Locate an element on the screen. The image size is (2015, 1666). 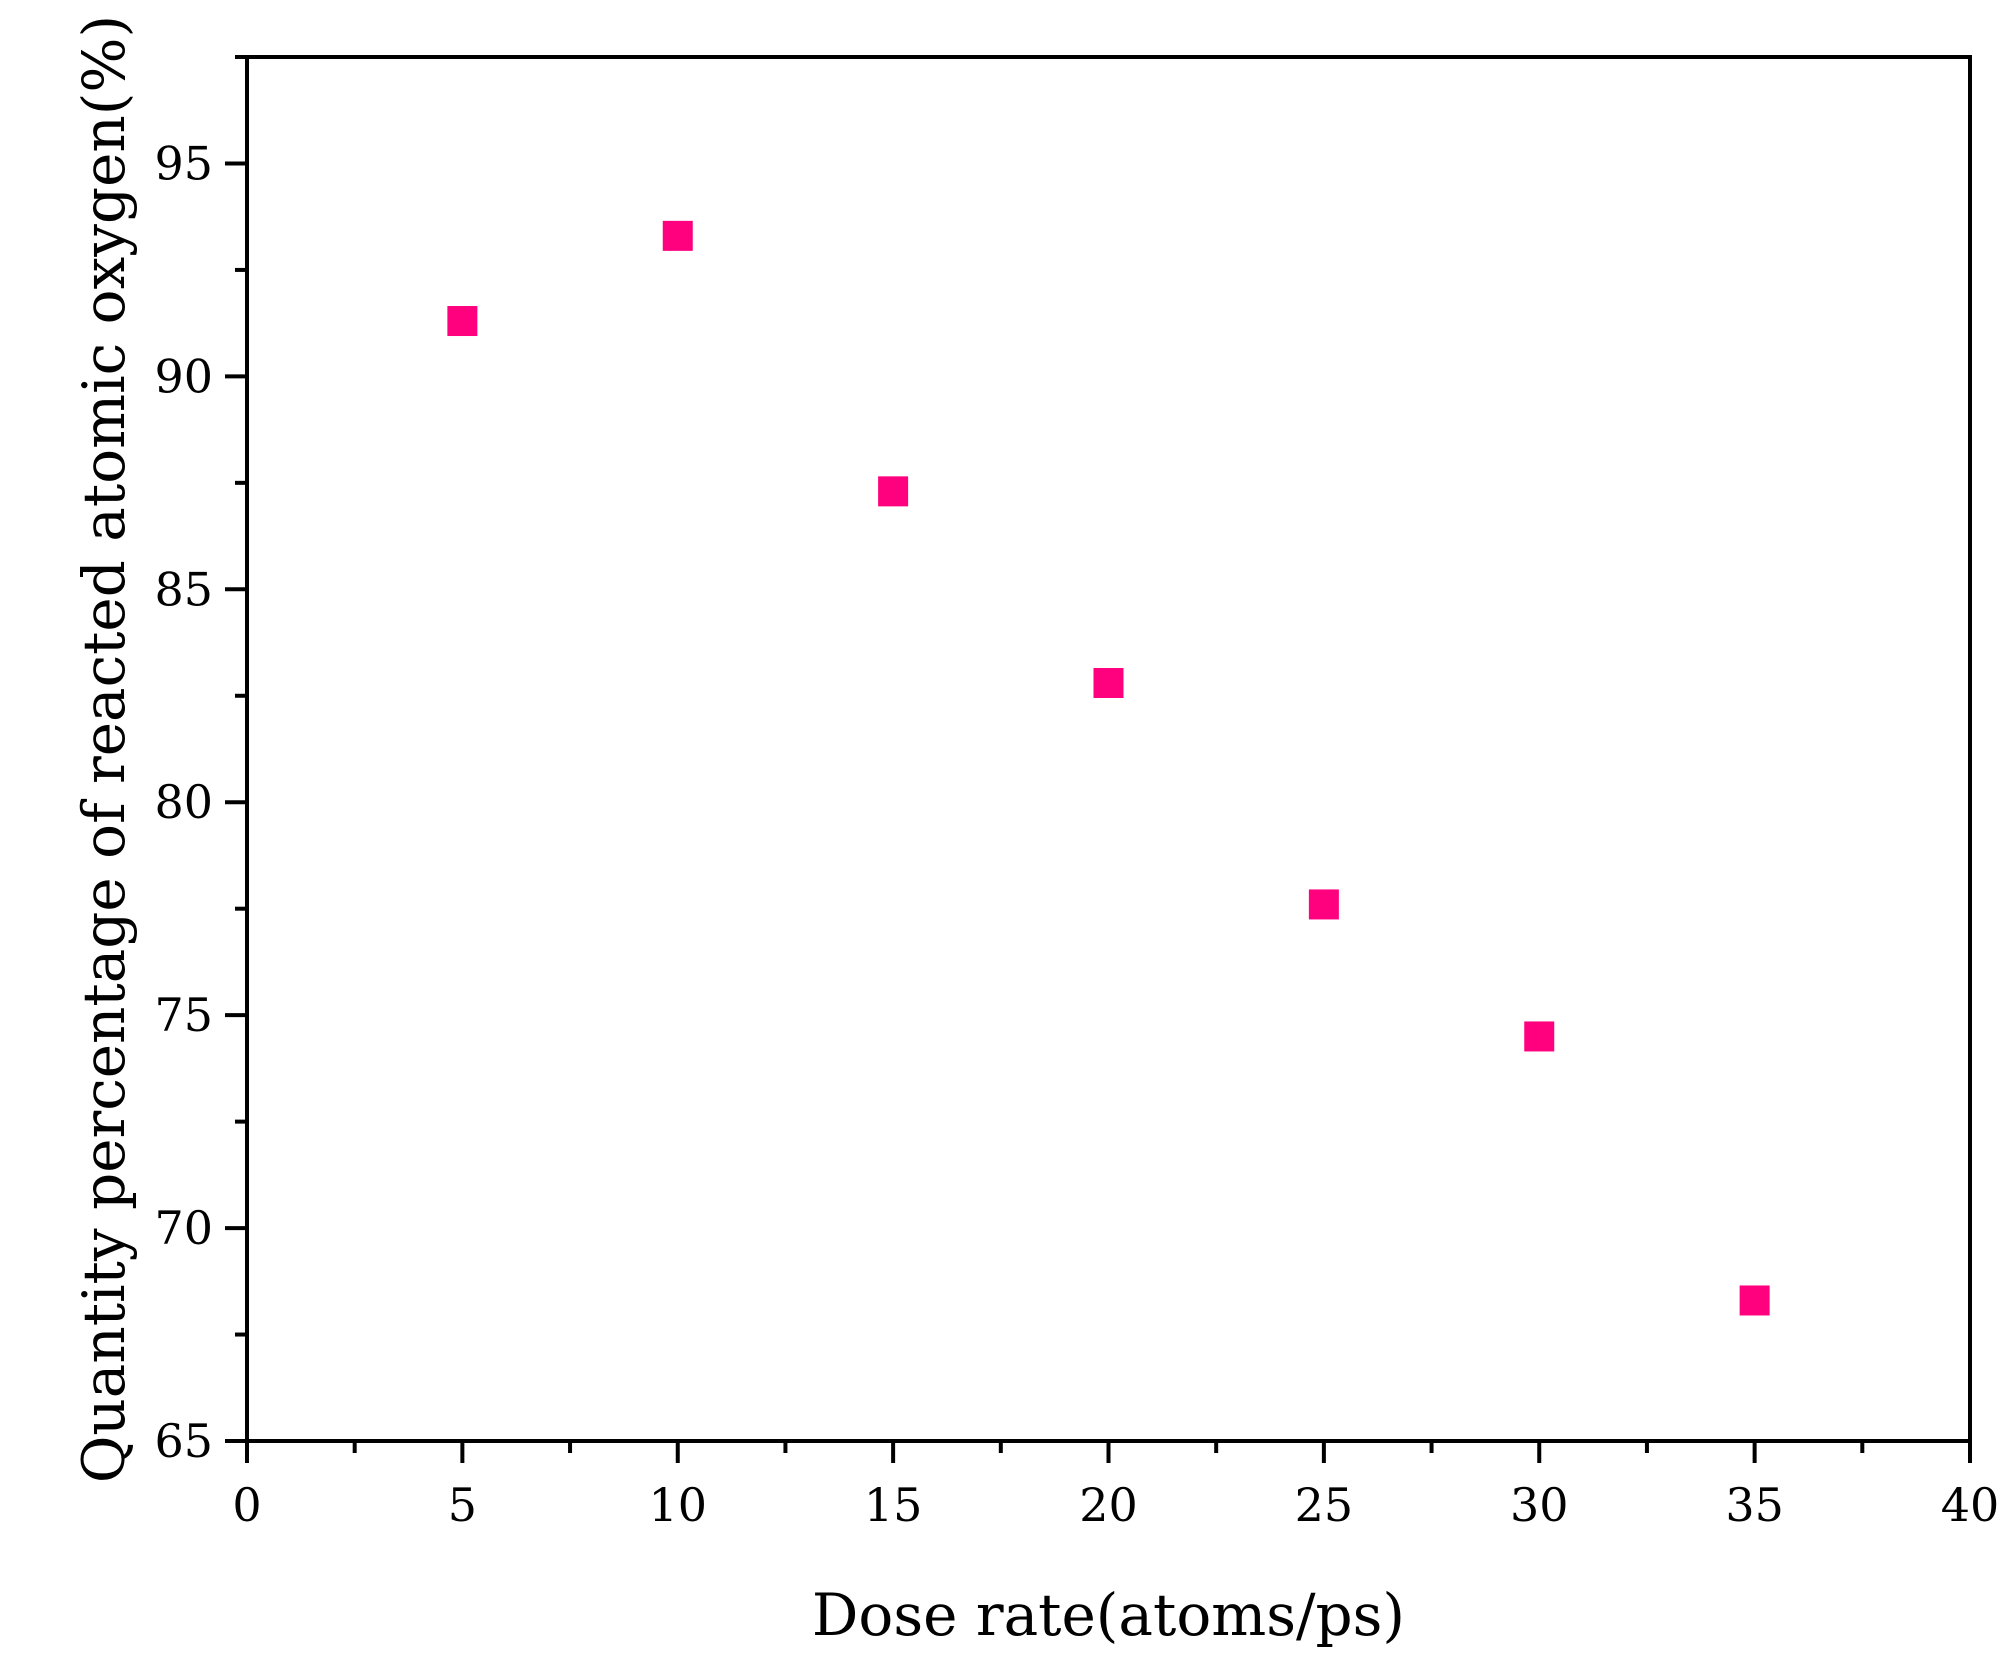
x-axis-label: Dose rate(atoms/ps) is located at coordinates (1108, 1615).